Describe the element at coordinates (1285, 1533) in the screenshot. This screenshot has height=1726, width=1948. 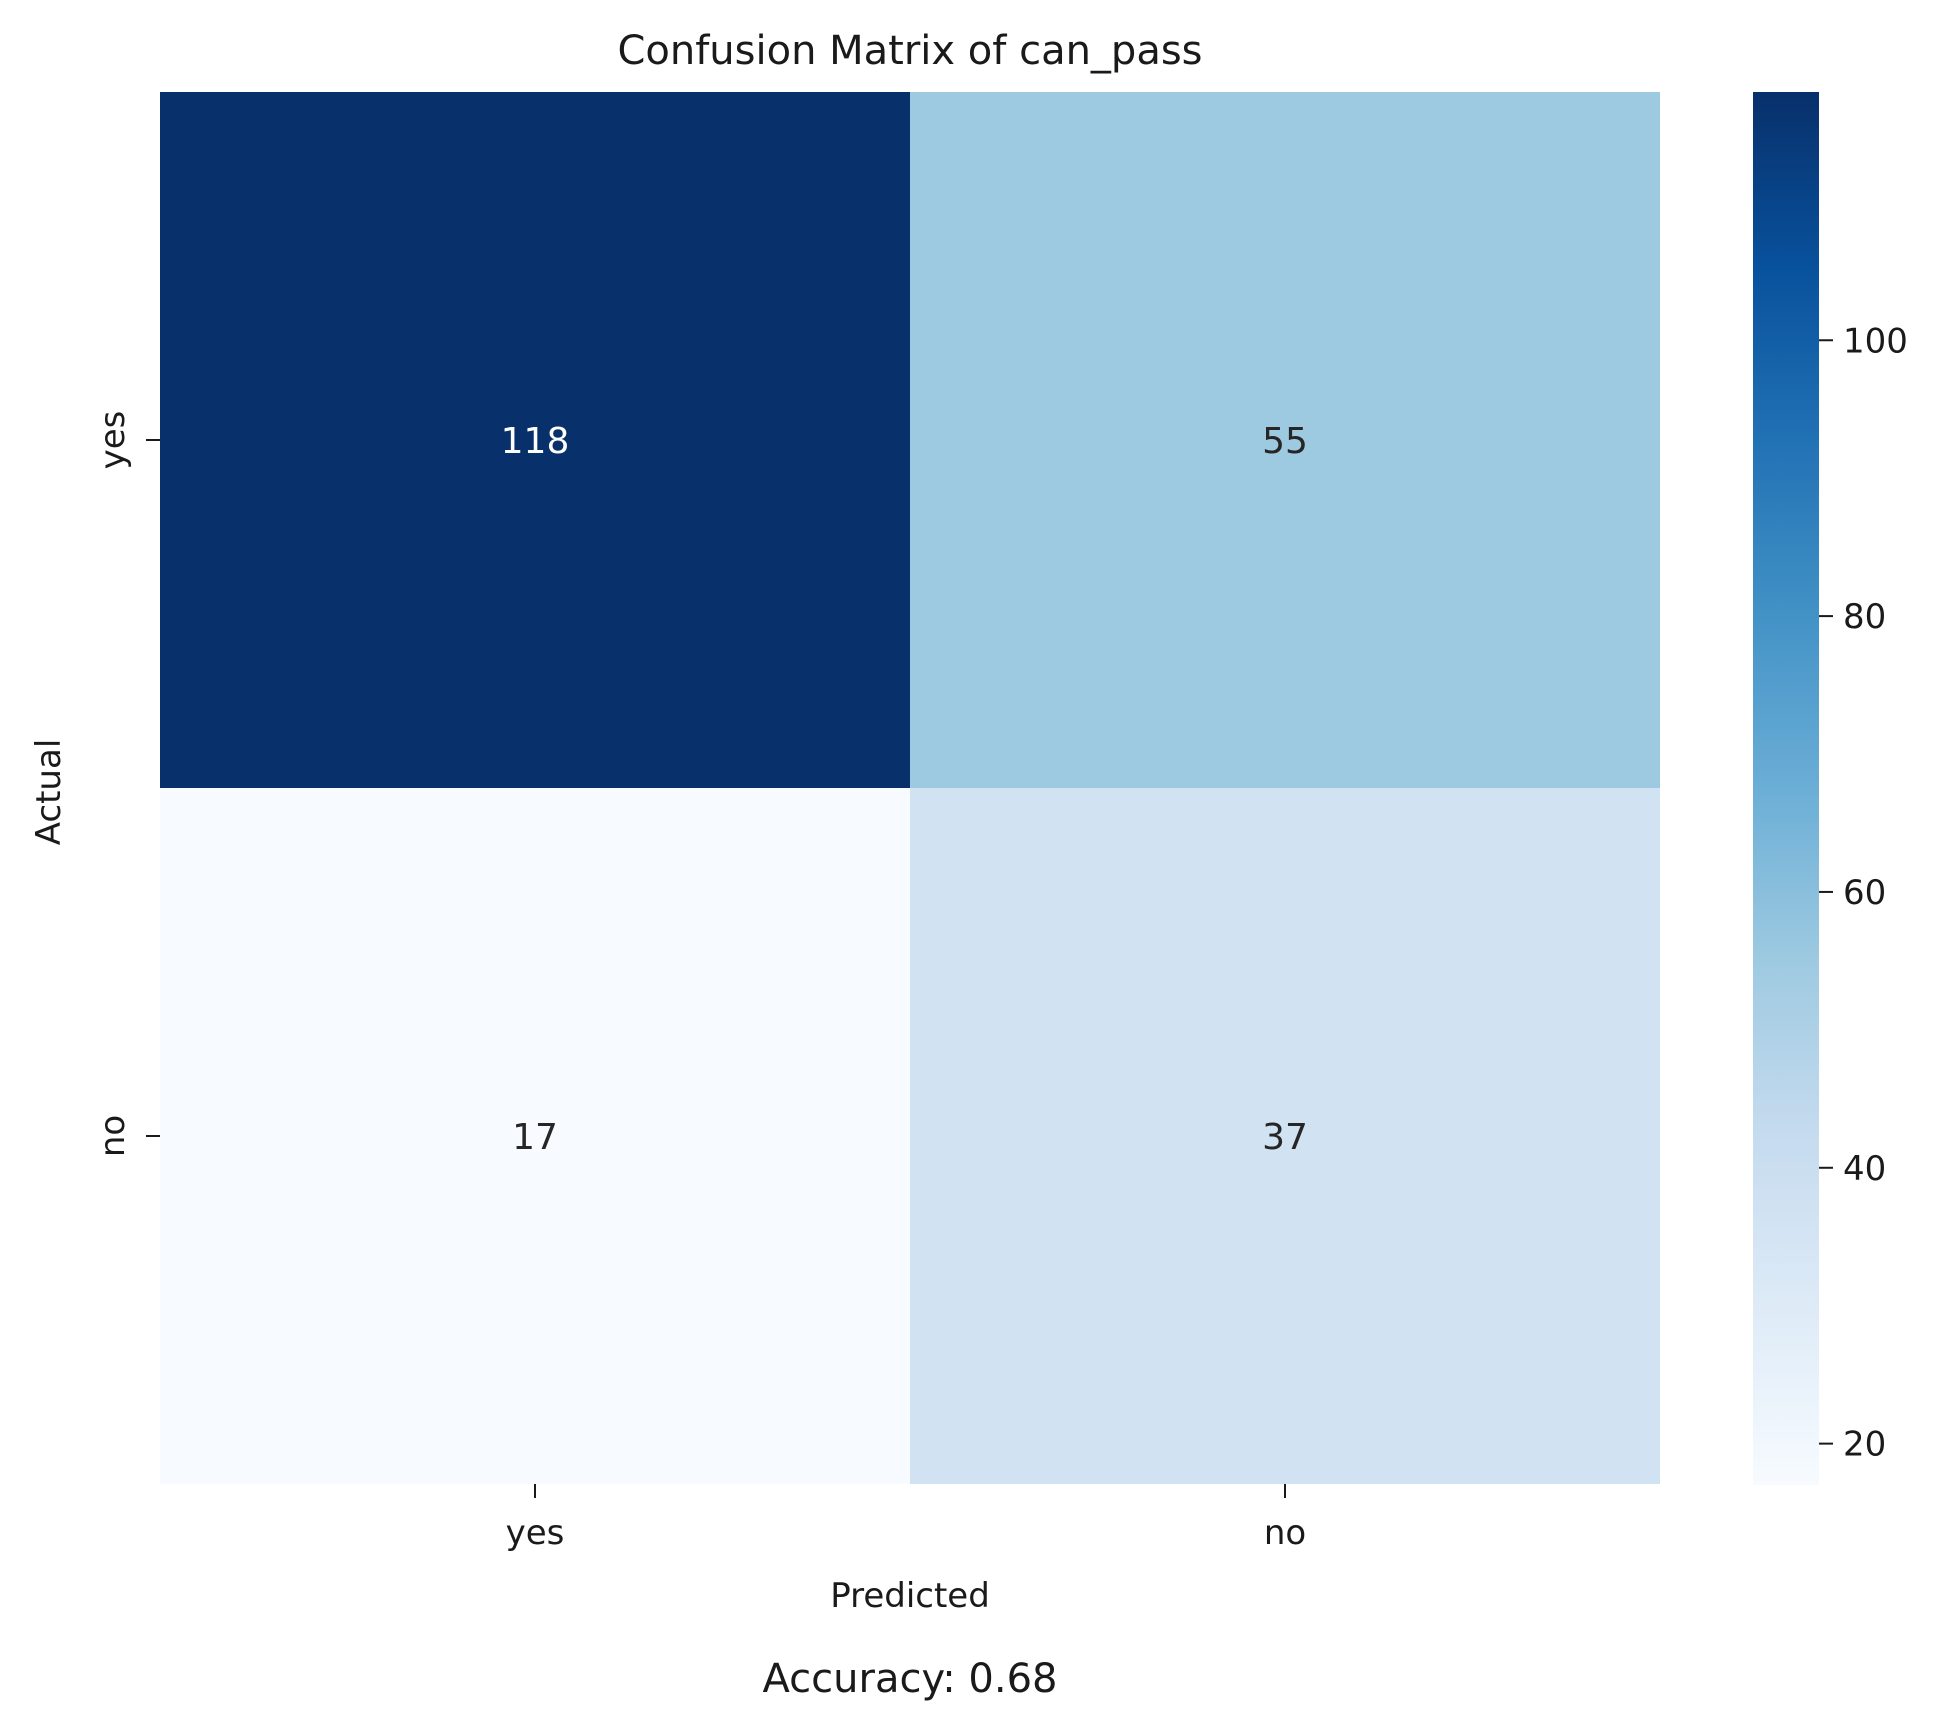
I see `x-tick-label: no` at that location.